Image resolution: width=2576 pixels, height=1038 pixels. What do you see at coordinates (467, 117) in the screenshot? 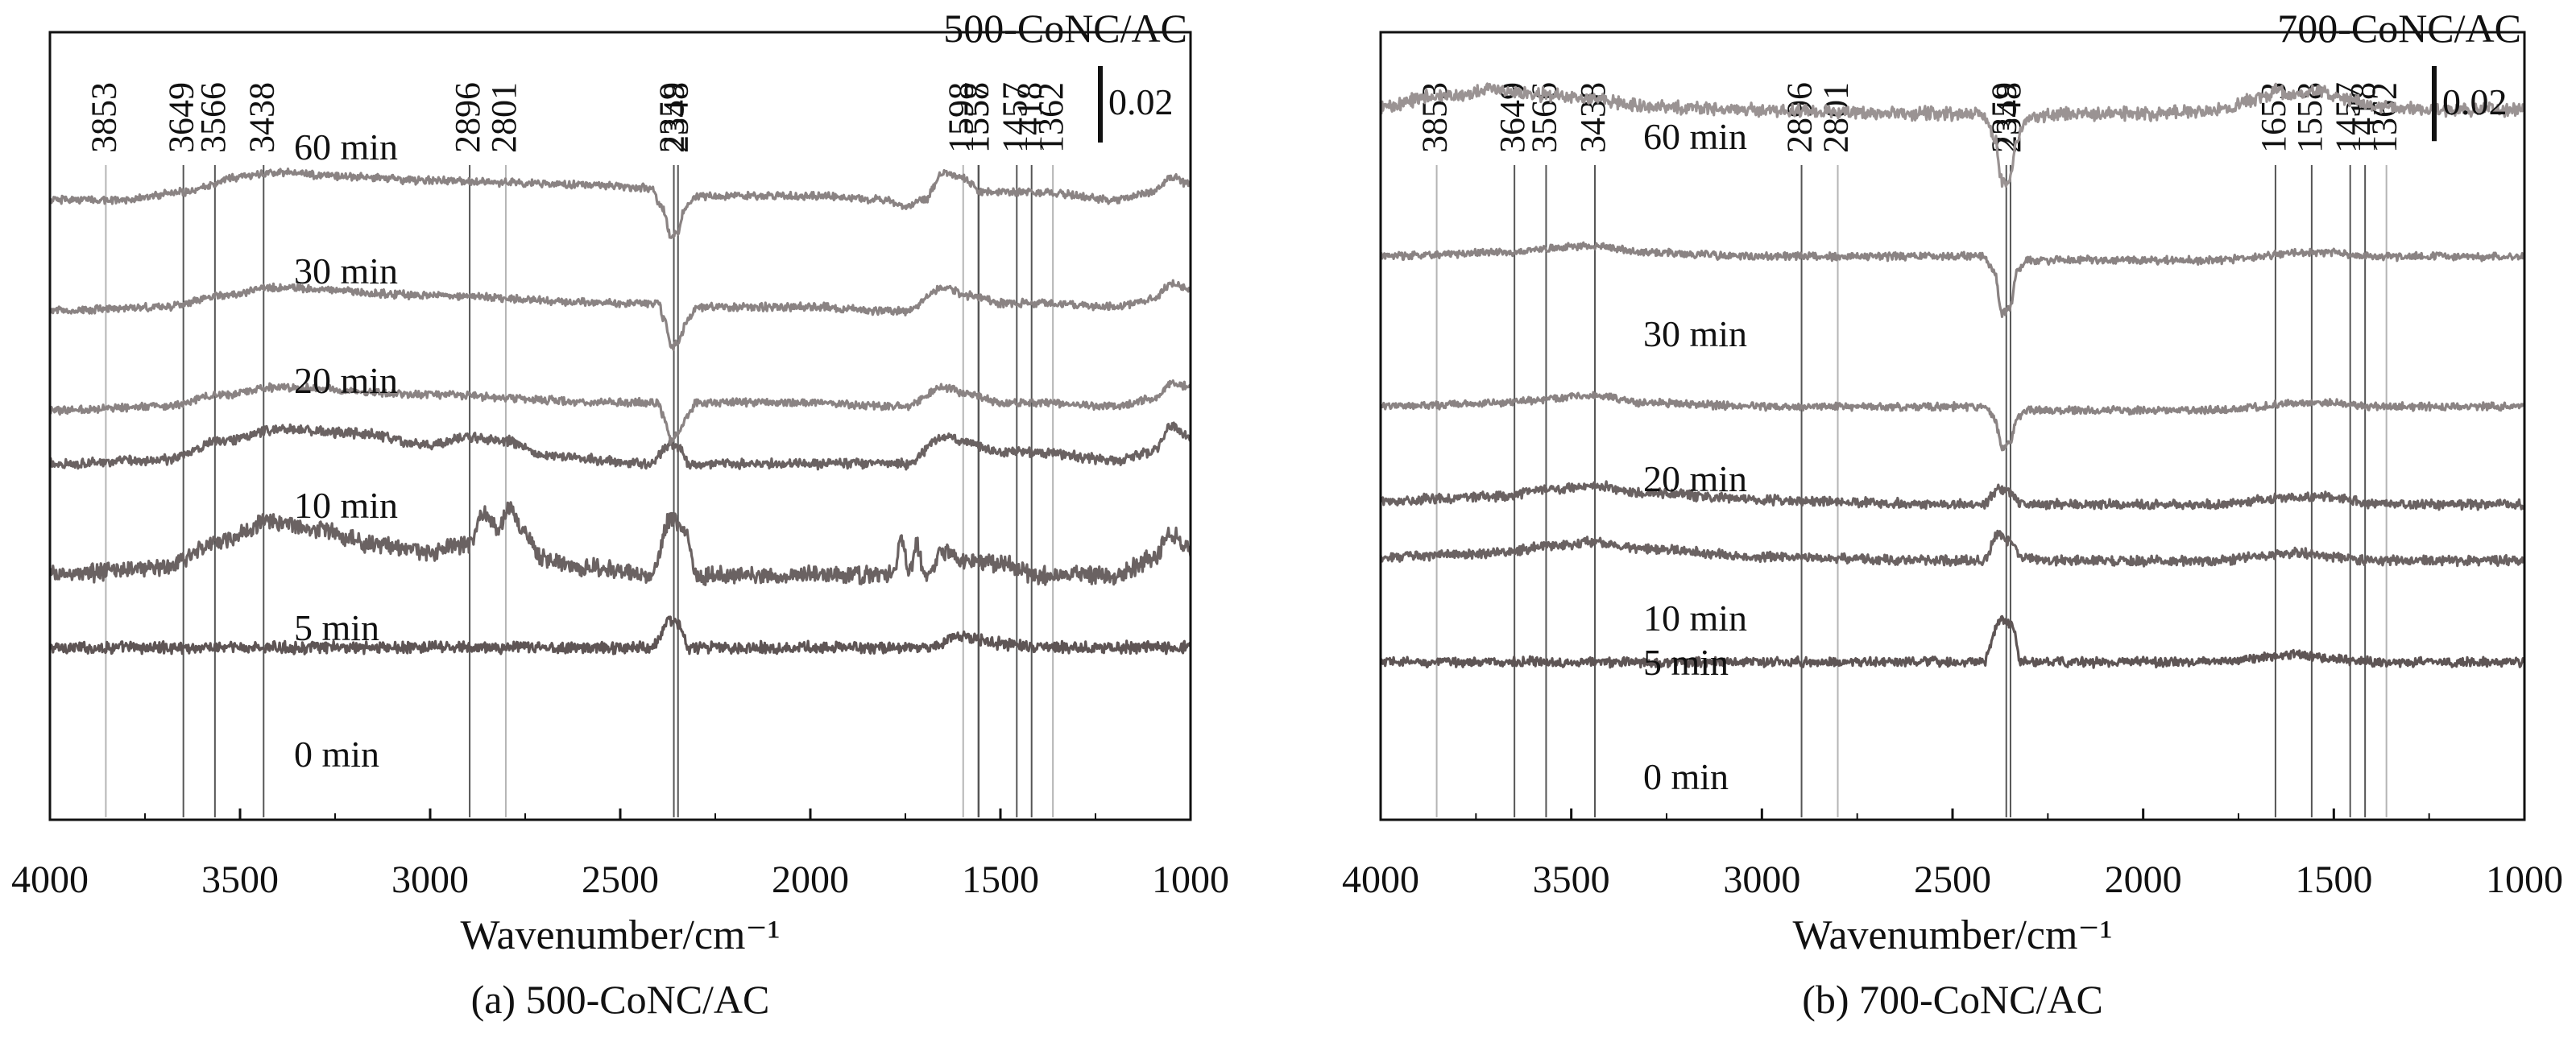
I see `marker-label-2896: 2896` at bounding box center [467, 117].